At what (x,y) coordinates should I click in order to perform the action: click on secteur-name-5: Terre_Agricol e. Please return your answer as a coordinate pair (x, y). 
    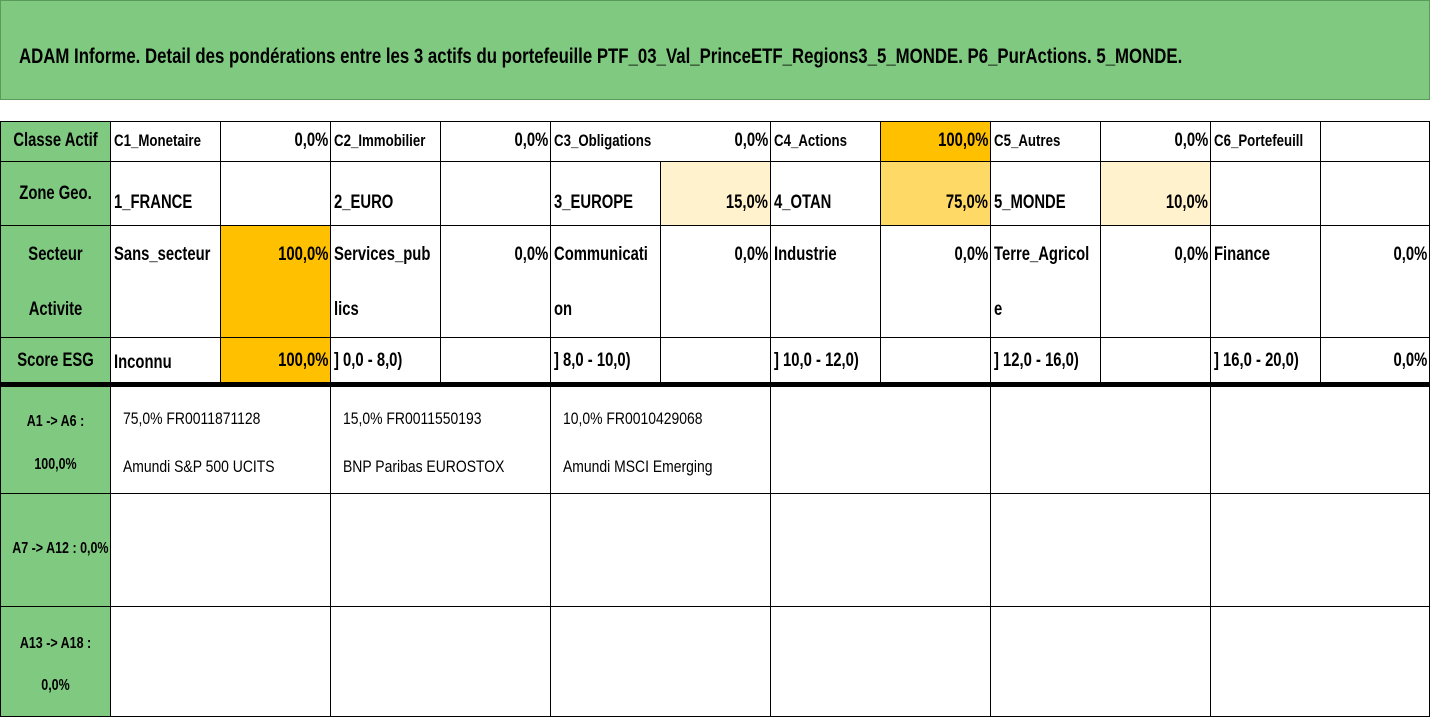
    Looking at the image, I should click on (1046, 282).